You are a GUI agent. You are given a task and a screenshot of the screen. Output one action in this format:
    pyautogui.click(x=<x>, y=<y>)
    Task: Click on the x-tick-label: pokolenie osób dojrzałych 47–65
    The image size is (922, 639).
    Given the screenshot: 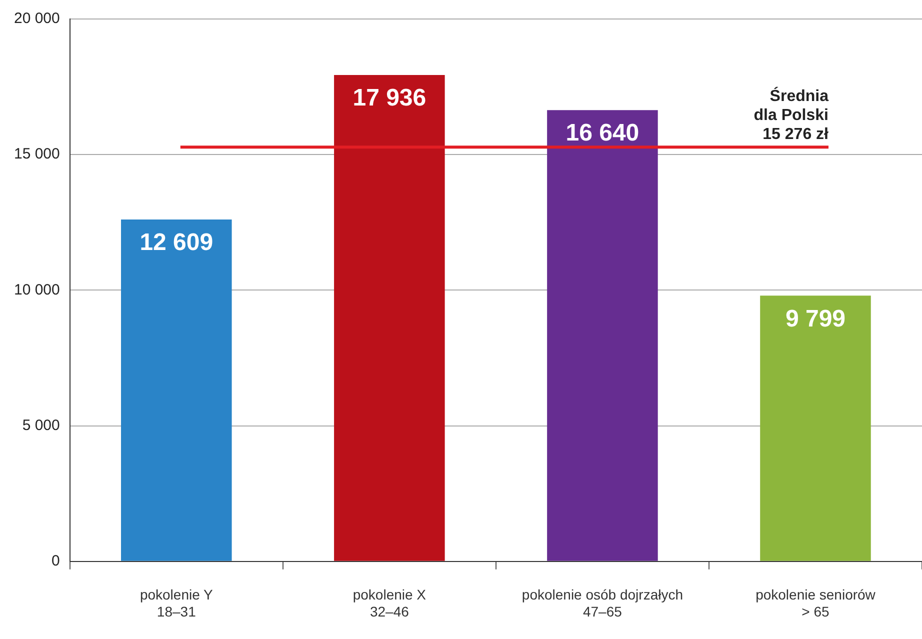 What is the action you would take?
    pyautogui.click(x=603, y=603)
    